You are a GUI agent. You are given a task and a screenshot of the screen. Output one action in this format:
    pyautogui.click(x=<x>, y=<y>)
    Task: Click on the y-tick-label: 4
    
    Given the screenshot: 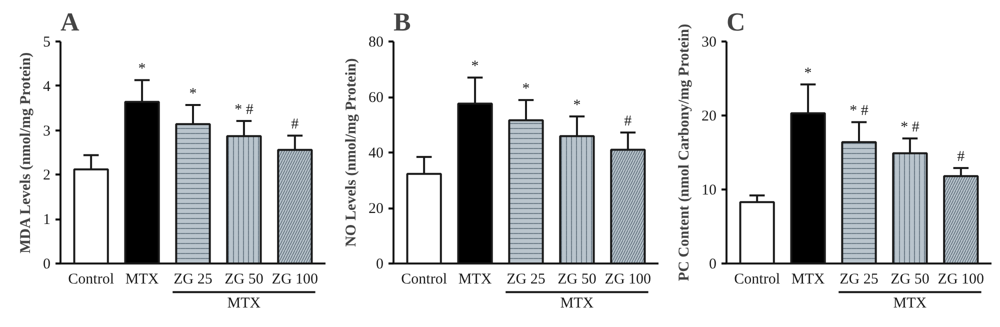 What is the action you would take?
    pyautogui.click(x=47, y=86)
    